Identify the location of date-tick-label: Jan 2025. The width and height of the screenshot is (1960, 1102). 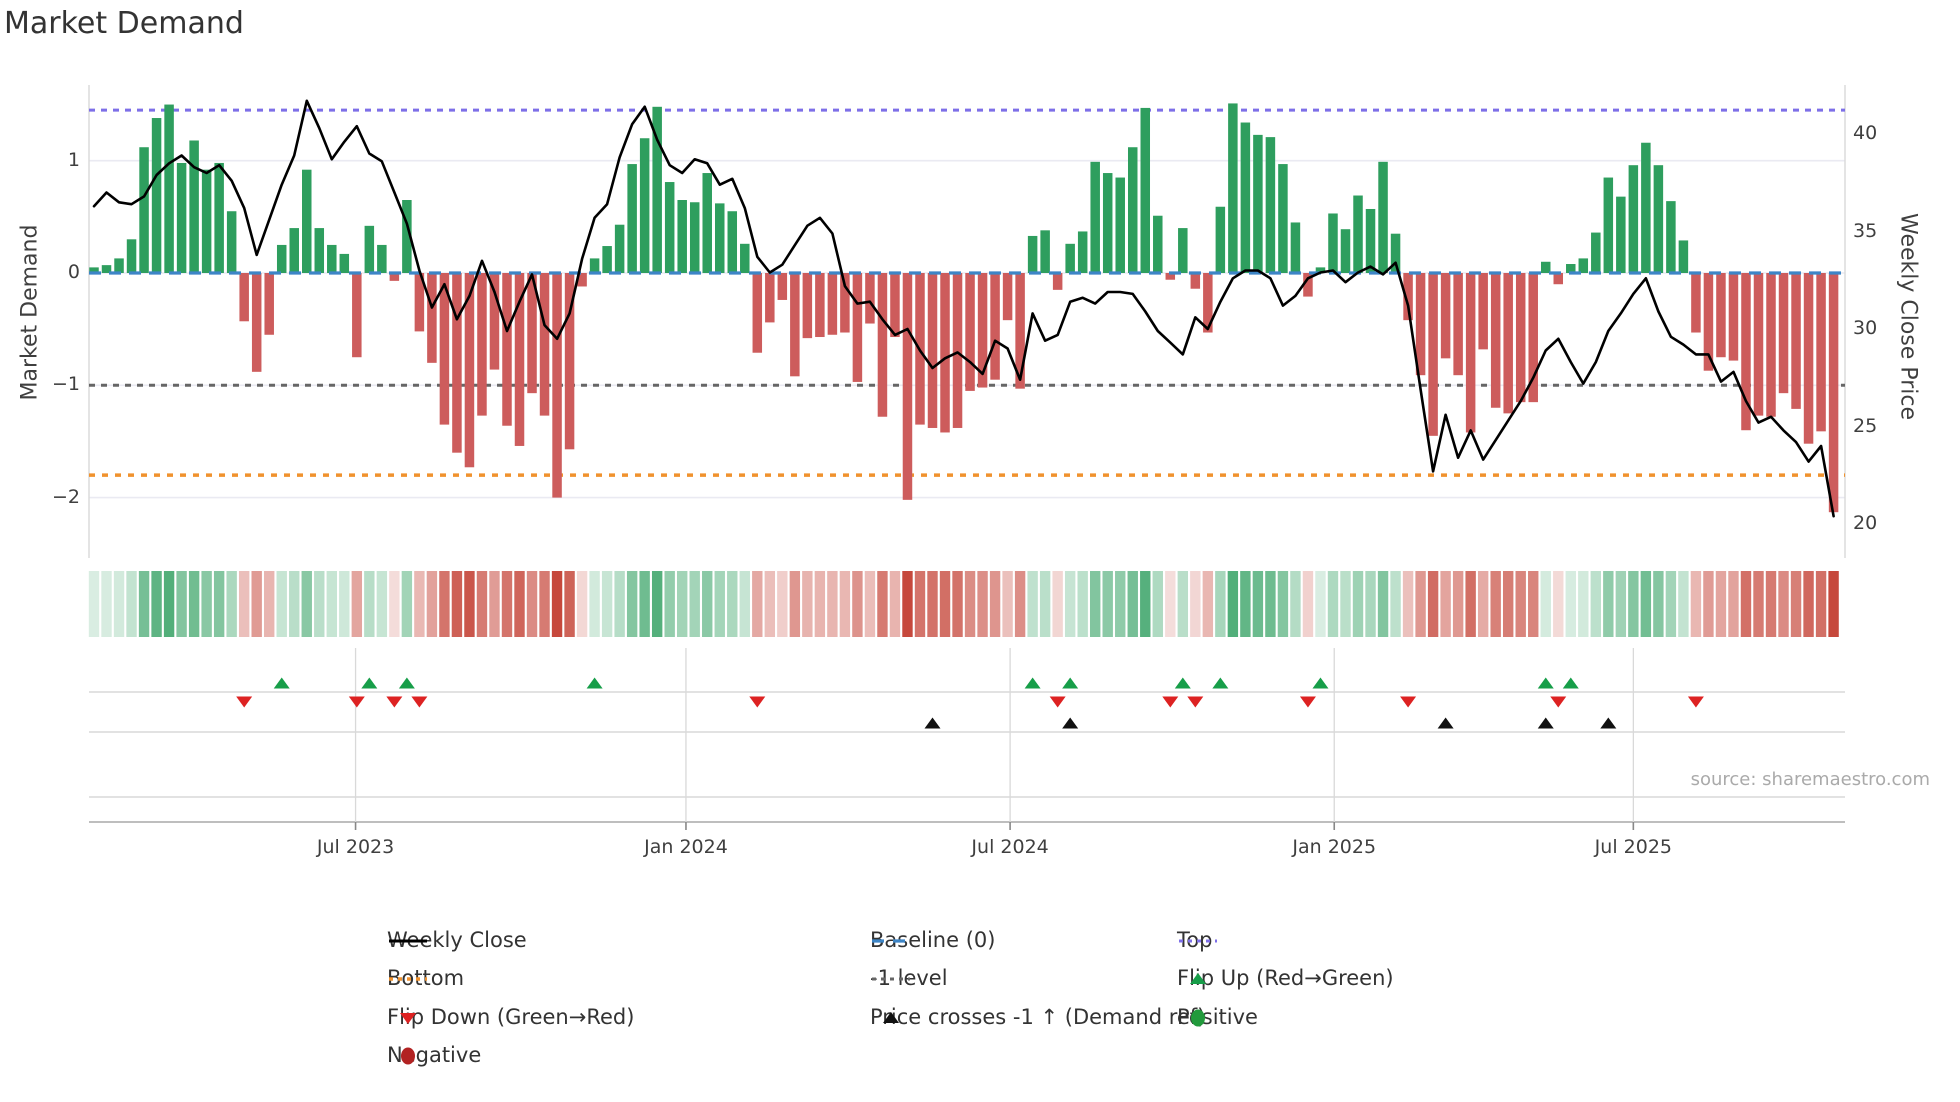
(1334, 847).